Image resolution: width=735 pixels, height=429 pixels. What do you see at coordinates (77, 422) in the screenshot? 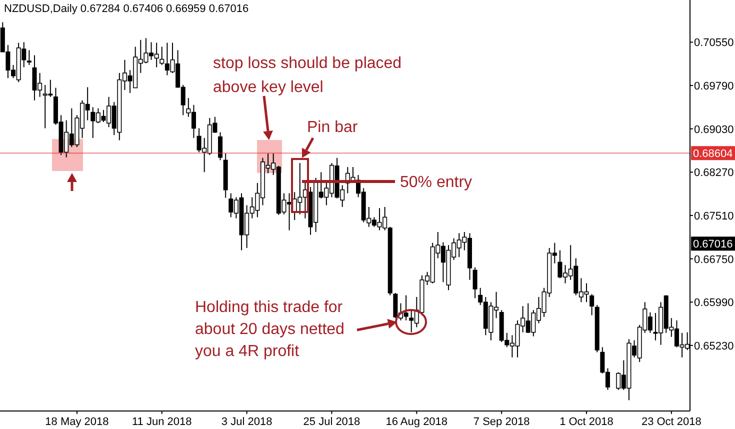
I see `x-tick-label: 18 May 2018` at bounding box center [77, 422].